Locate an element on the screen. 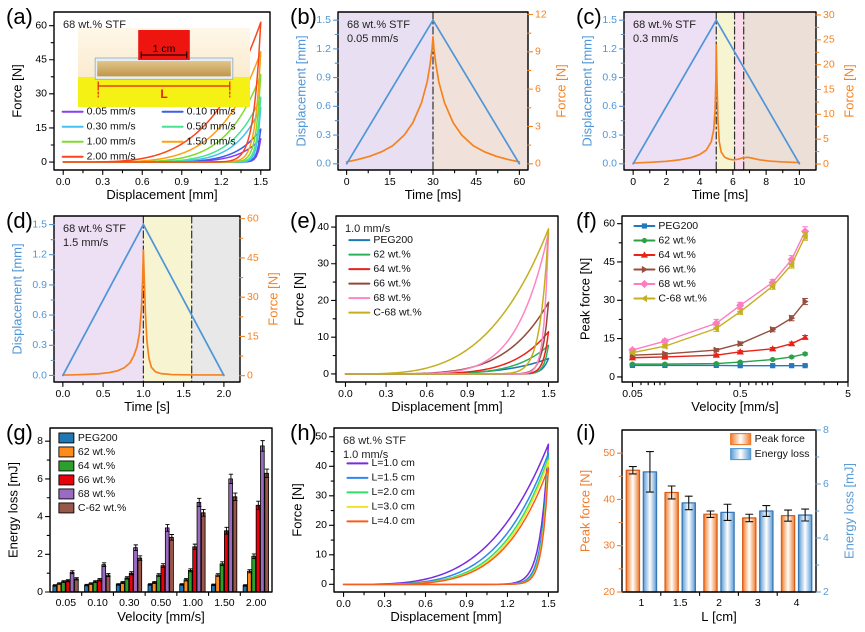 This screenshot has width=865, height=632. panel-i-chart is located at coordinates (718, 524).